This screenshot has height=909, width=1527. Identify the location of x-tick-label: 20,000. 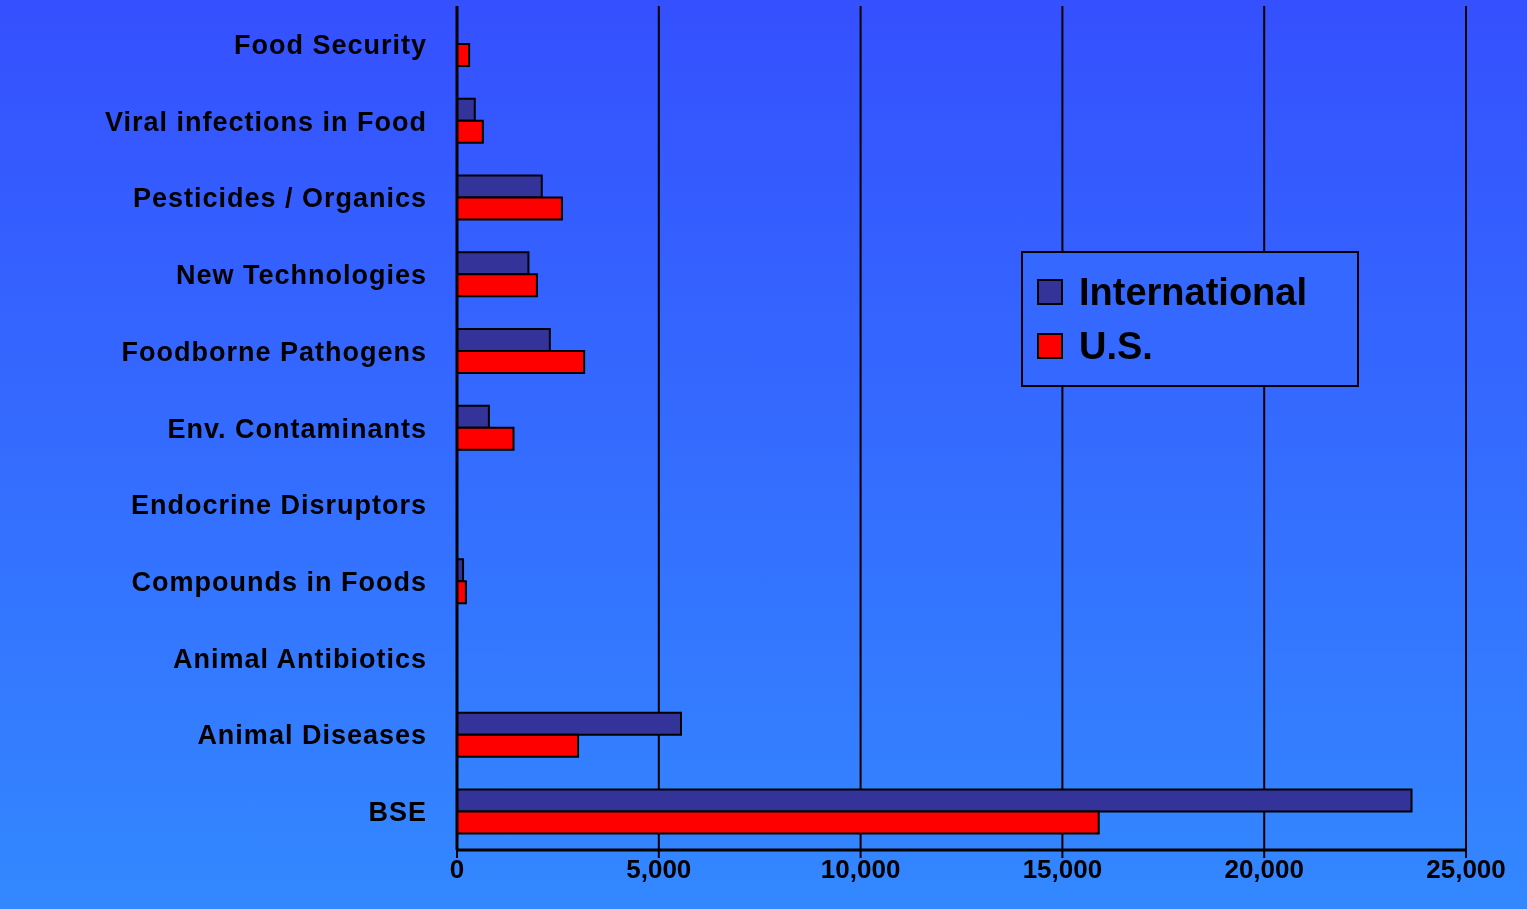
(1264, 869).